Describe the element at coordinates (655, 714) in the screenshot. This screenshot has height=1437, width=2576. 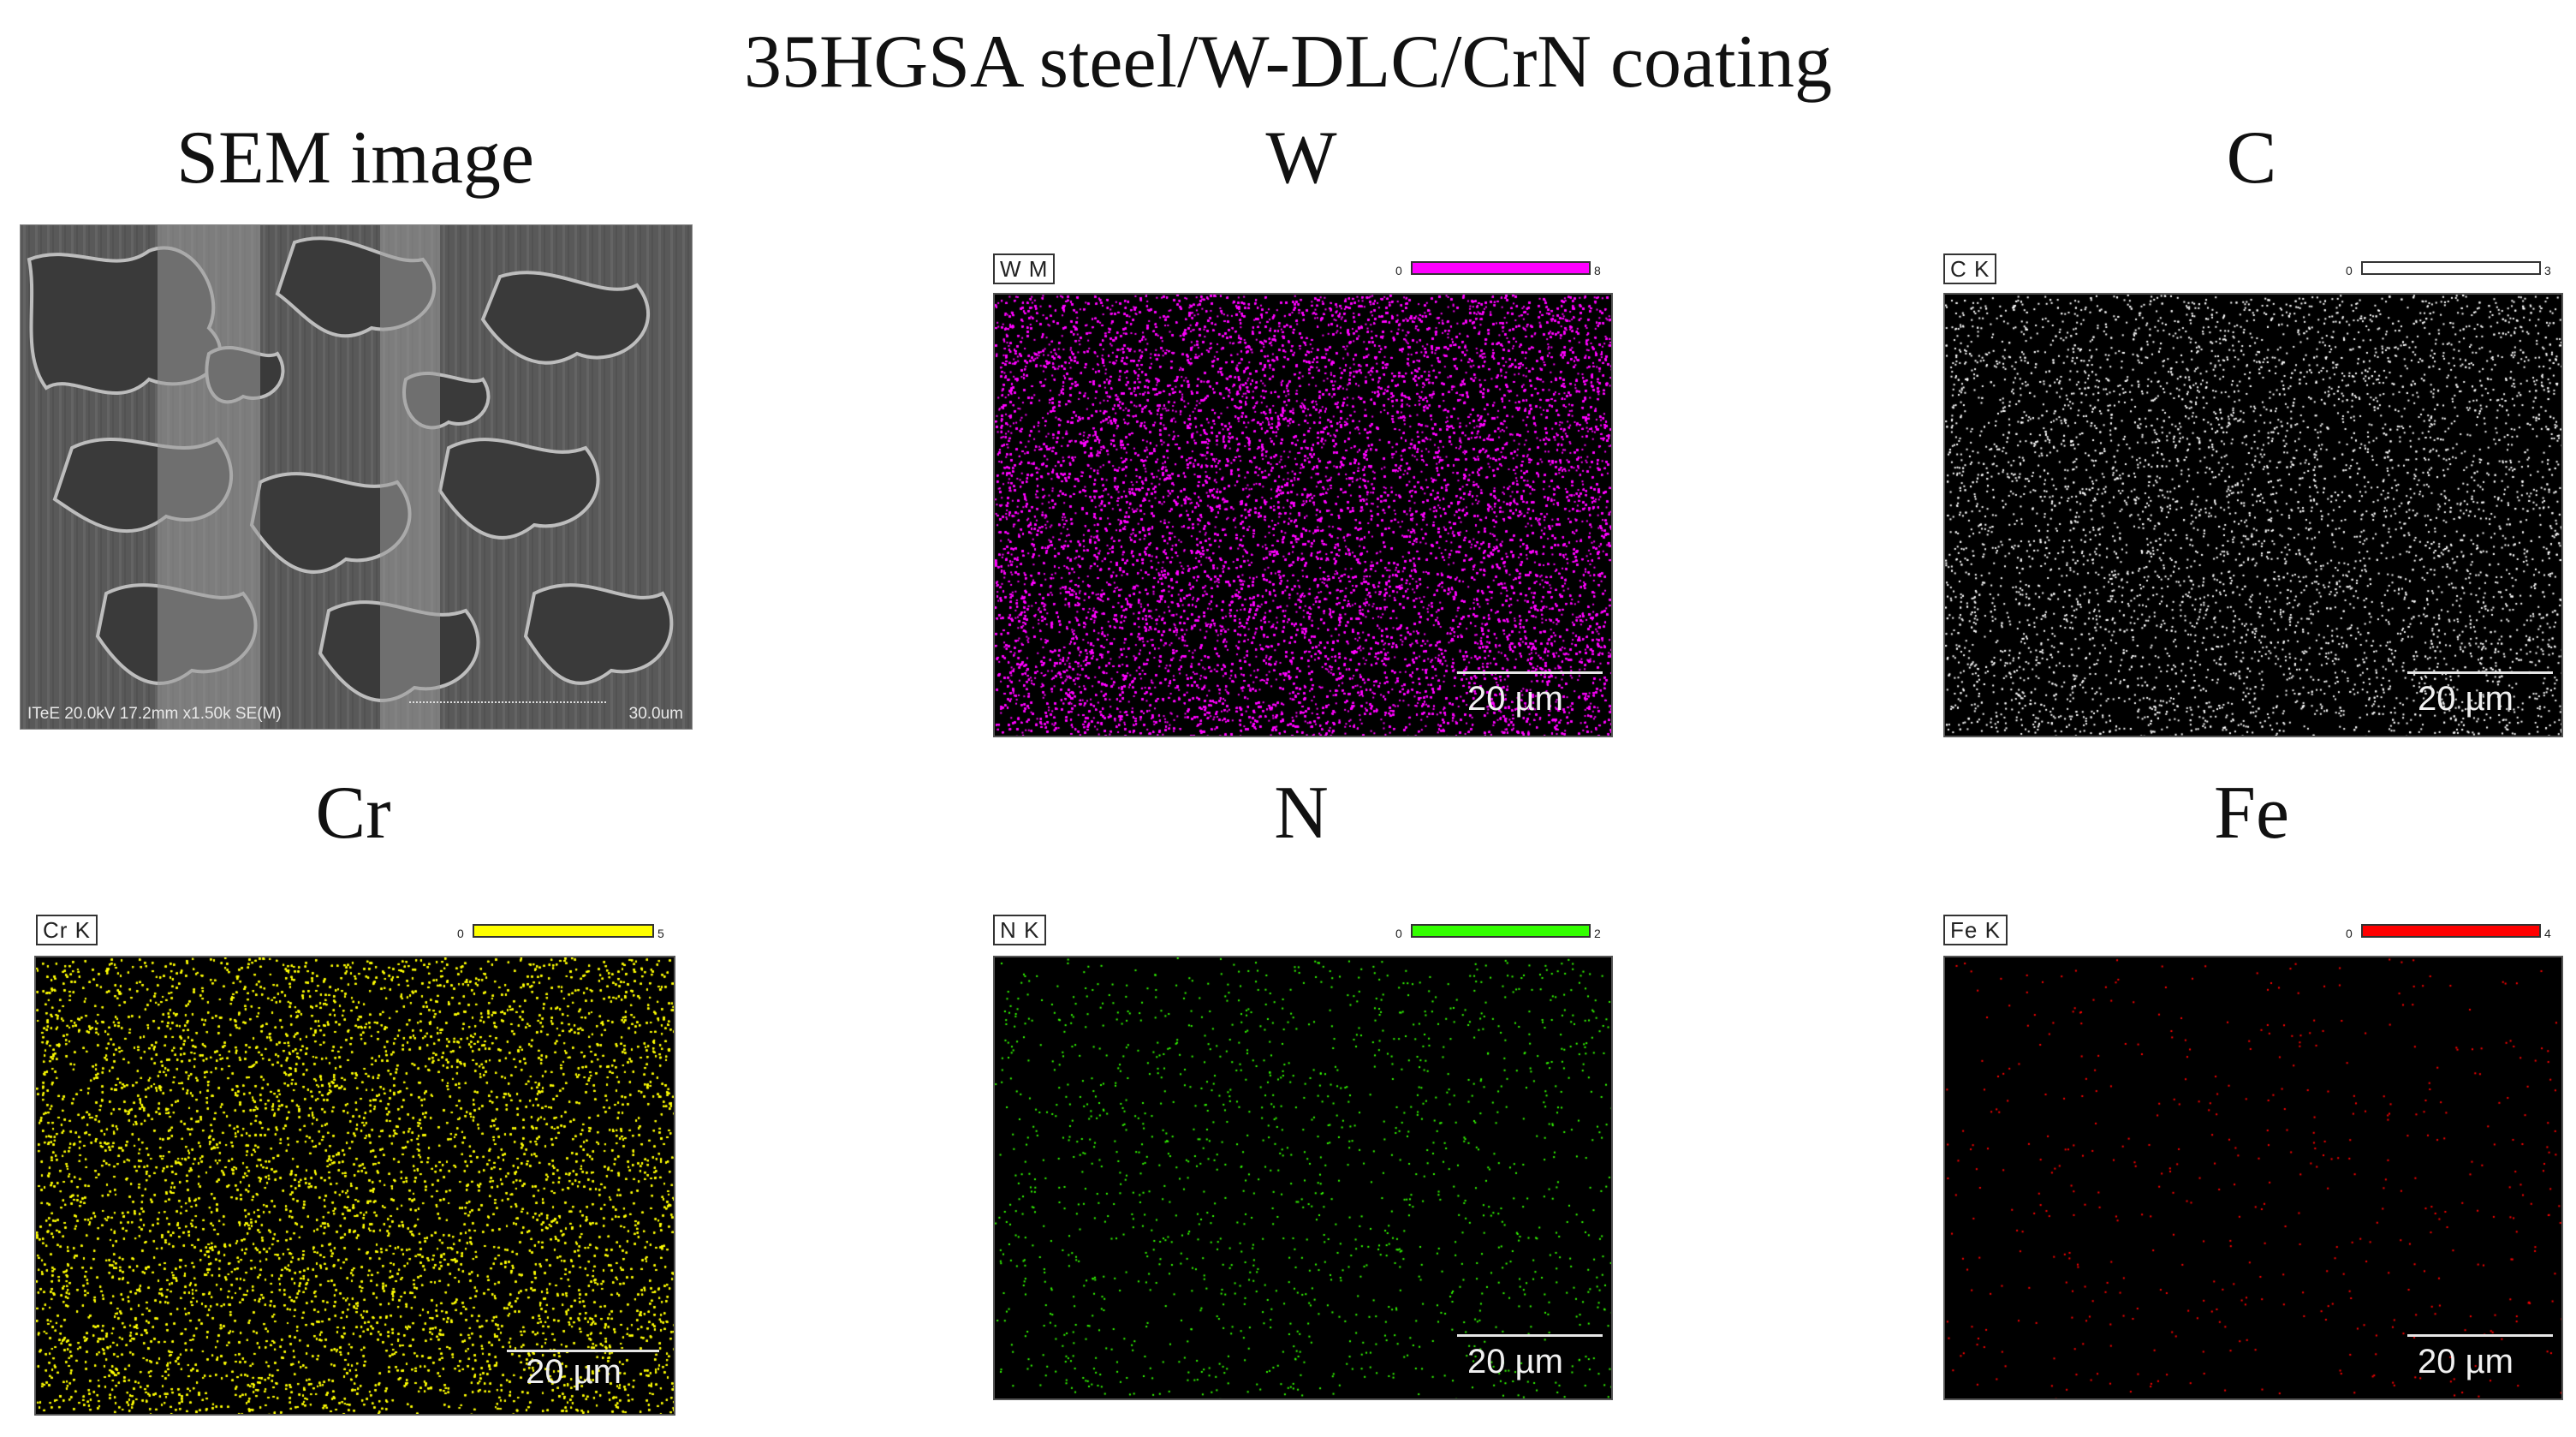
I see `sem-scale-label: 30.0um` at that location.